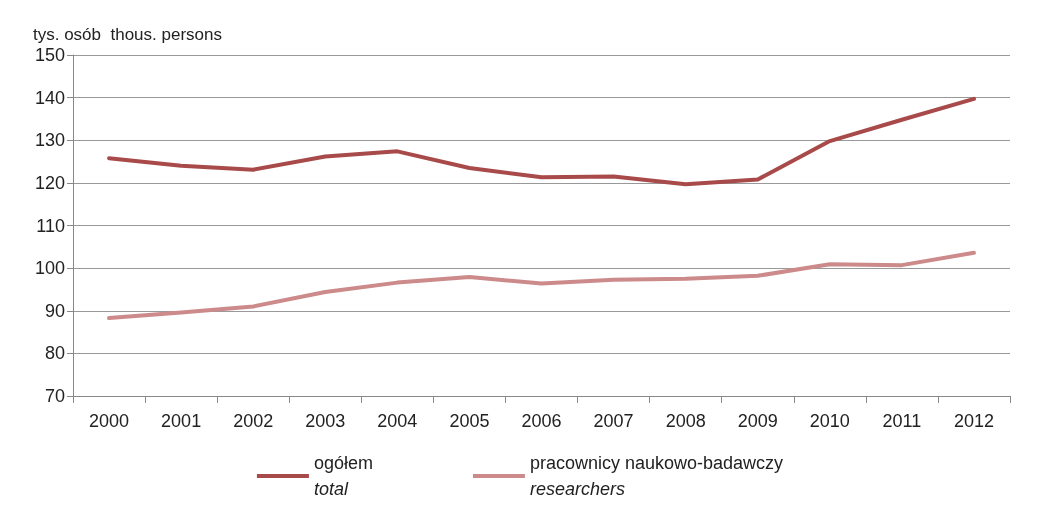 The height and width of the screenshot is (517, 1040). I want to click on y-tick-label: 120, so click(49, 182).